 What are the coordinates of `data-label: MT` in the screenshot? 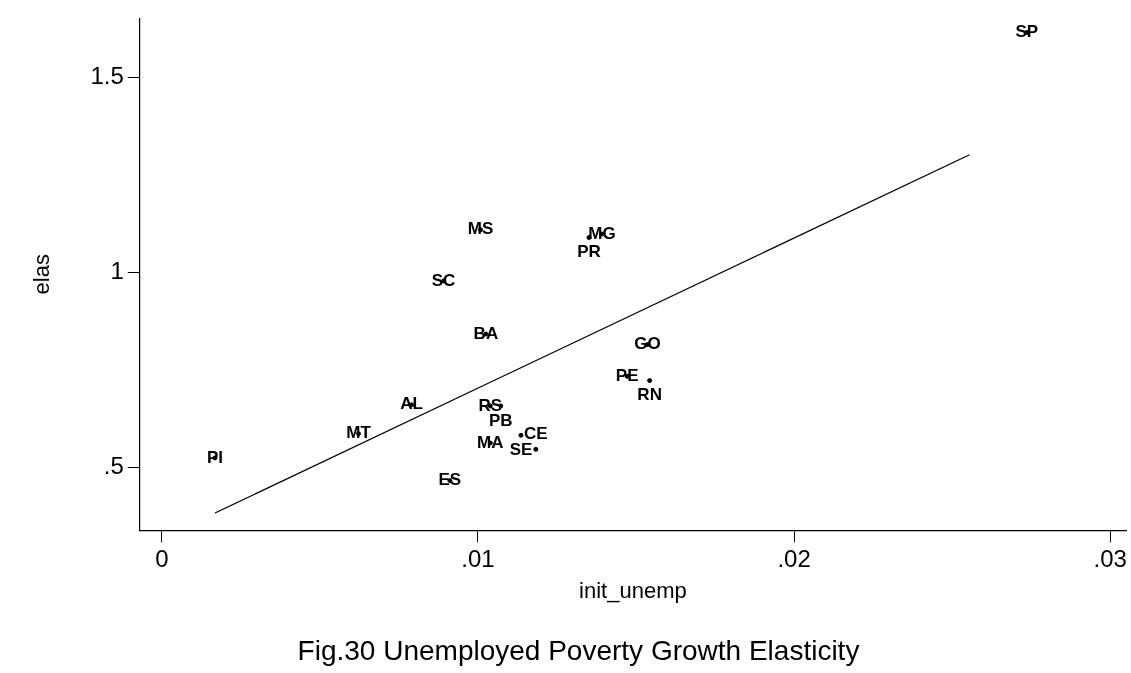 It's located at (359, 433).